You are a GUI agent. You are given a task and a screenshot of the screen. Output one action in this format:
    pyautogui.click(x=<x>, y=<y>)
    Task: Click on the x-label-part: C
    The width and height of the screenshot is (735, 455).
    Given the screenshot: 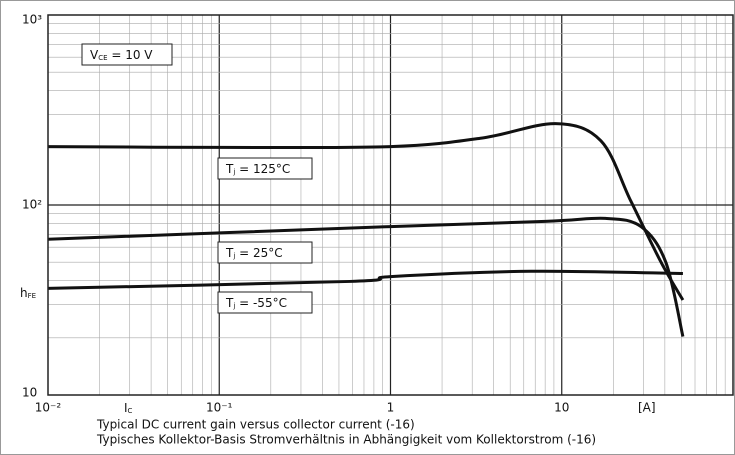 What is the action you would take?
    pyautogui.click(x=130, y=411)
    